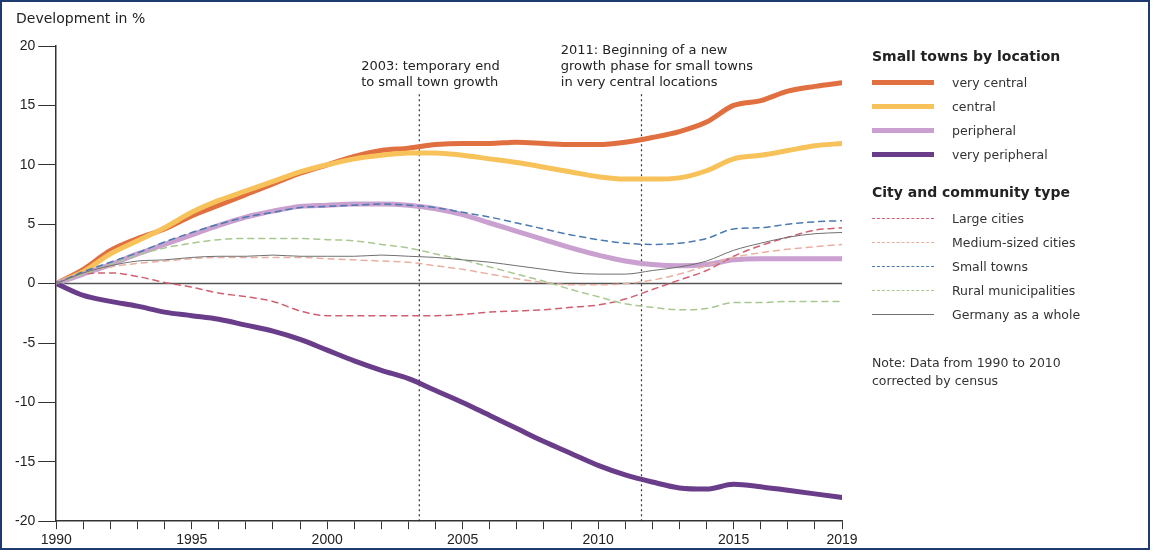  Describe the element at coordinates (463, 539) in the screenshot. I see `x-tick-label: 2005` at that location.